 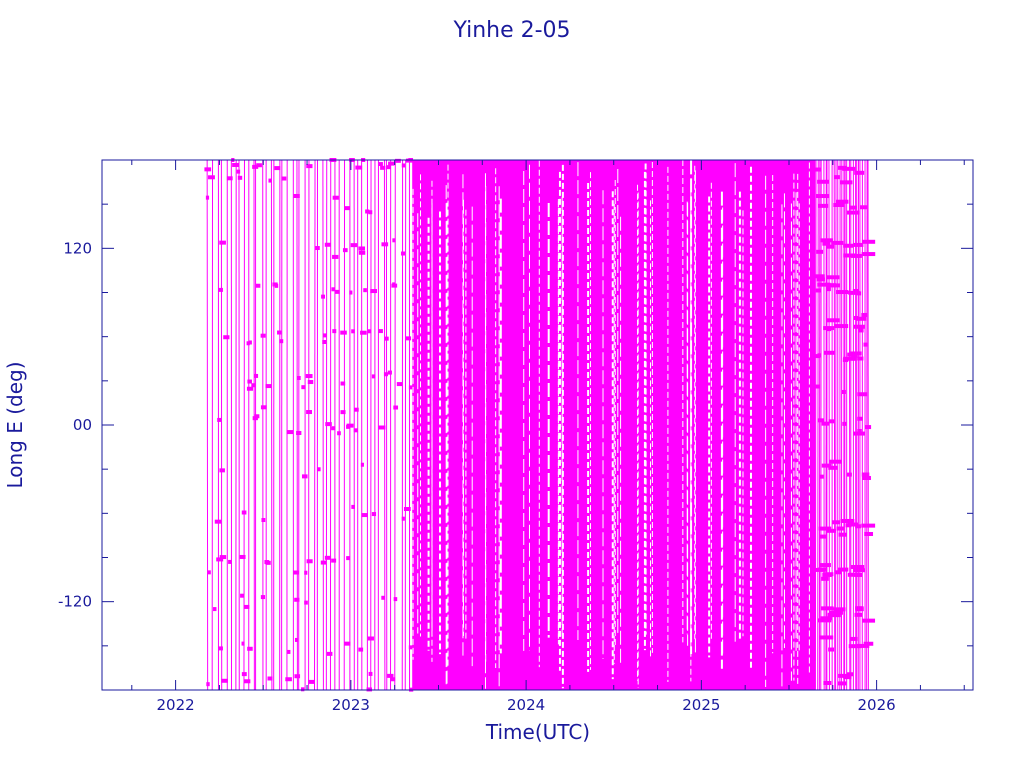 What do you see at coordinates (511, 30) in the screenshot?
I see `chart-title: Yinhe 2-05` at bounding box center [511, 30].